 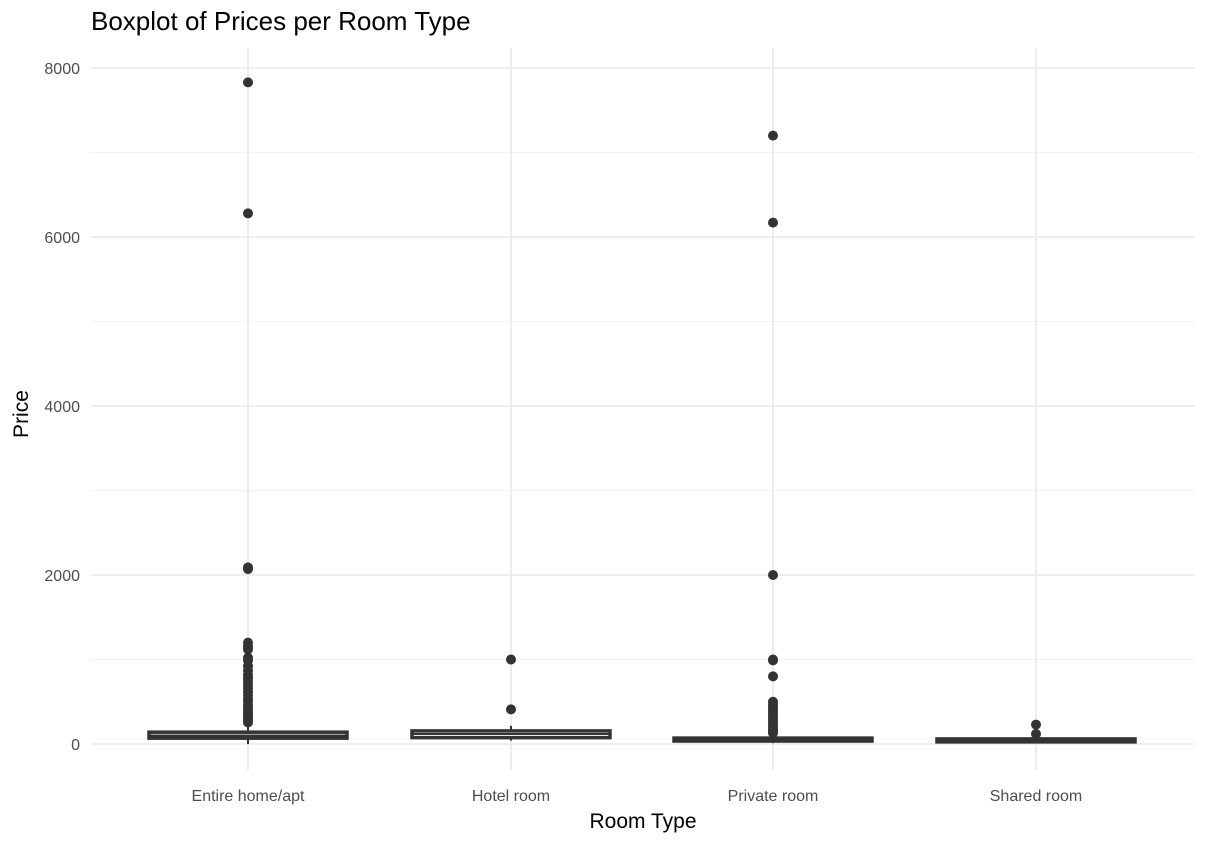 What do you see at coordinates (281, 21) in the screenshot?
I see `chart-title: Boxplot of Prices per Room Type` at bounding box center [281, 21].